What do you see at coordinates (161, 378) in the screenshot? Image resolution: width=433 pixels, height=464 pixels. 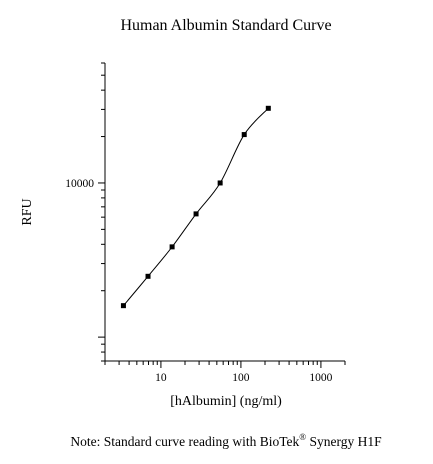 I see `x-tick-label: 10` at bounding box center [161, 378].